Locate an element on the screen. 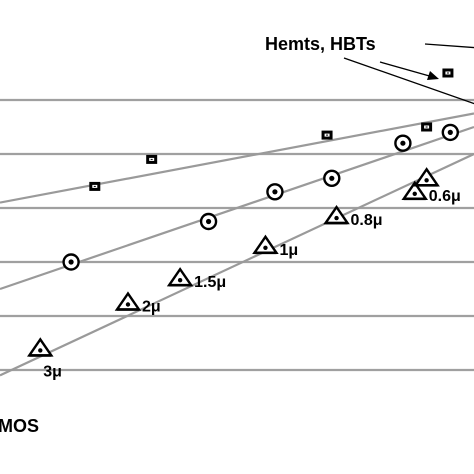 The image size is (474, 474). annotation-mos: MOS is located at coordinates (19, 426).